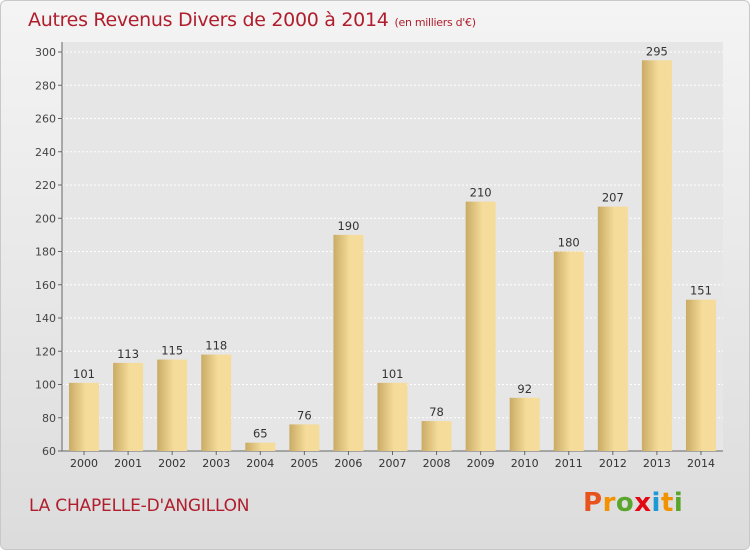 The height and width of the screenshot is (550, 750). I want to click on y-tick-label: 280, so click(45, 85).